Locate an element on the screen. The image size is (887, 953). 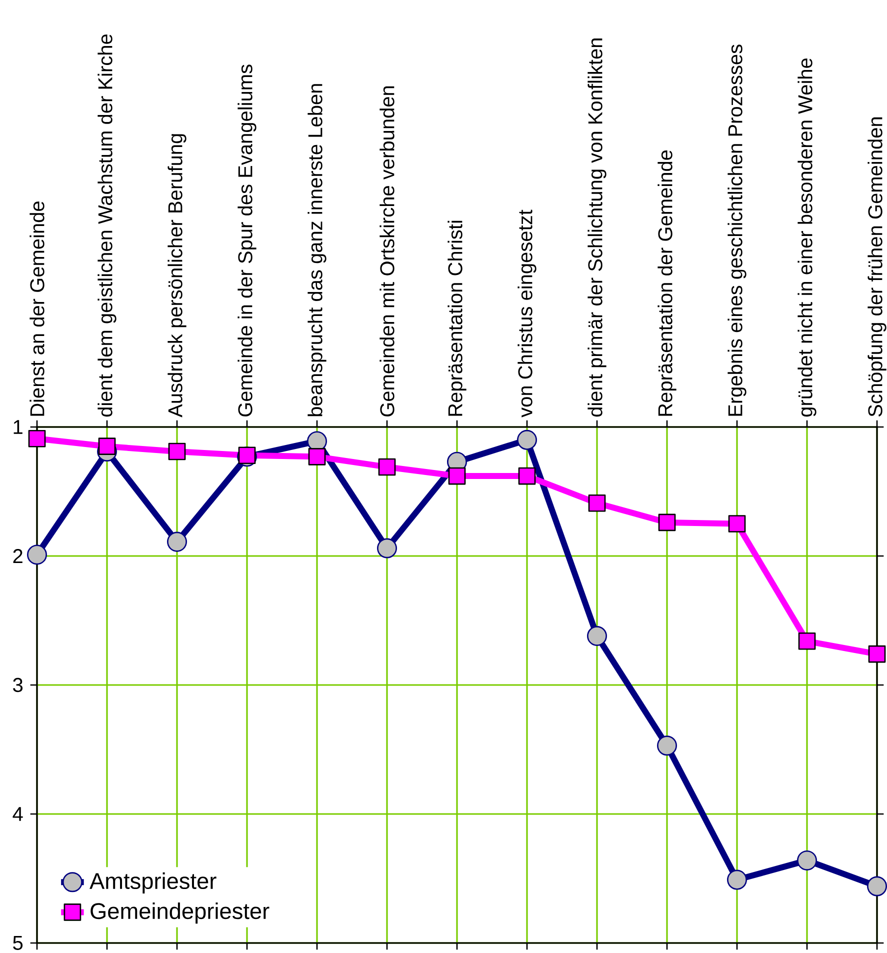
x-tick-label: Gemeinden mit Ortskirche verbunden is located at coordinates (387, 251).